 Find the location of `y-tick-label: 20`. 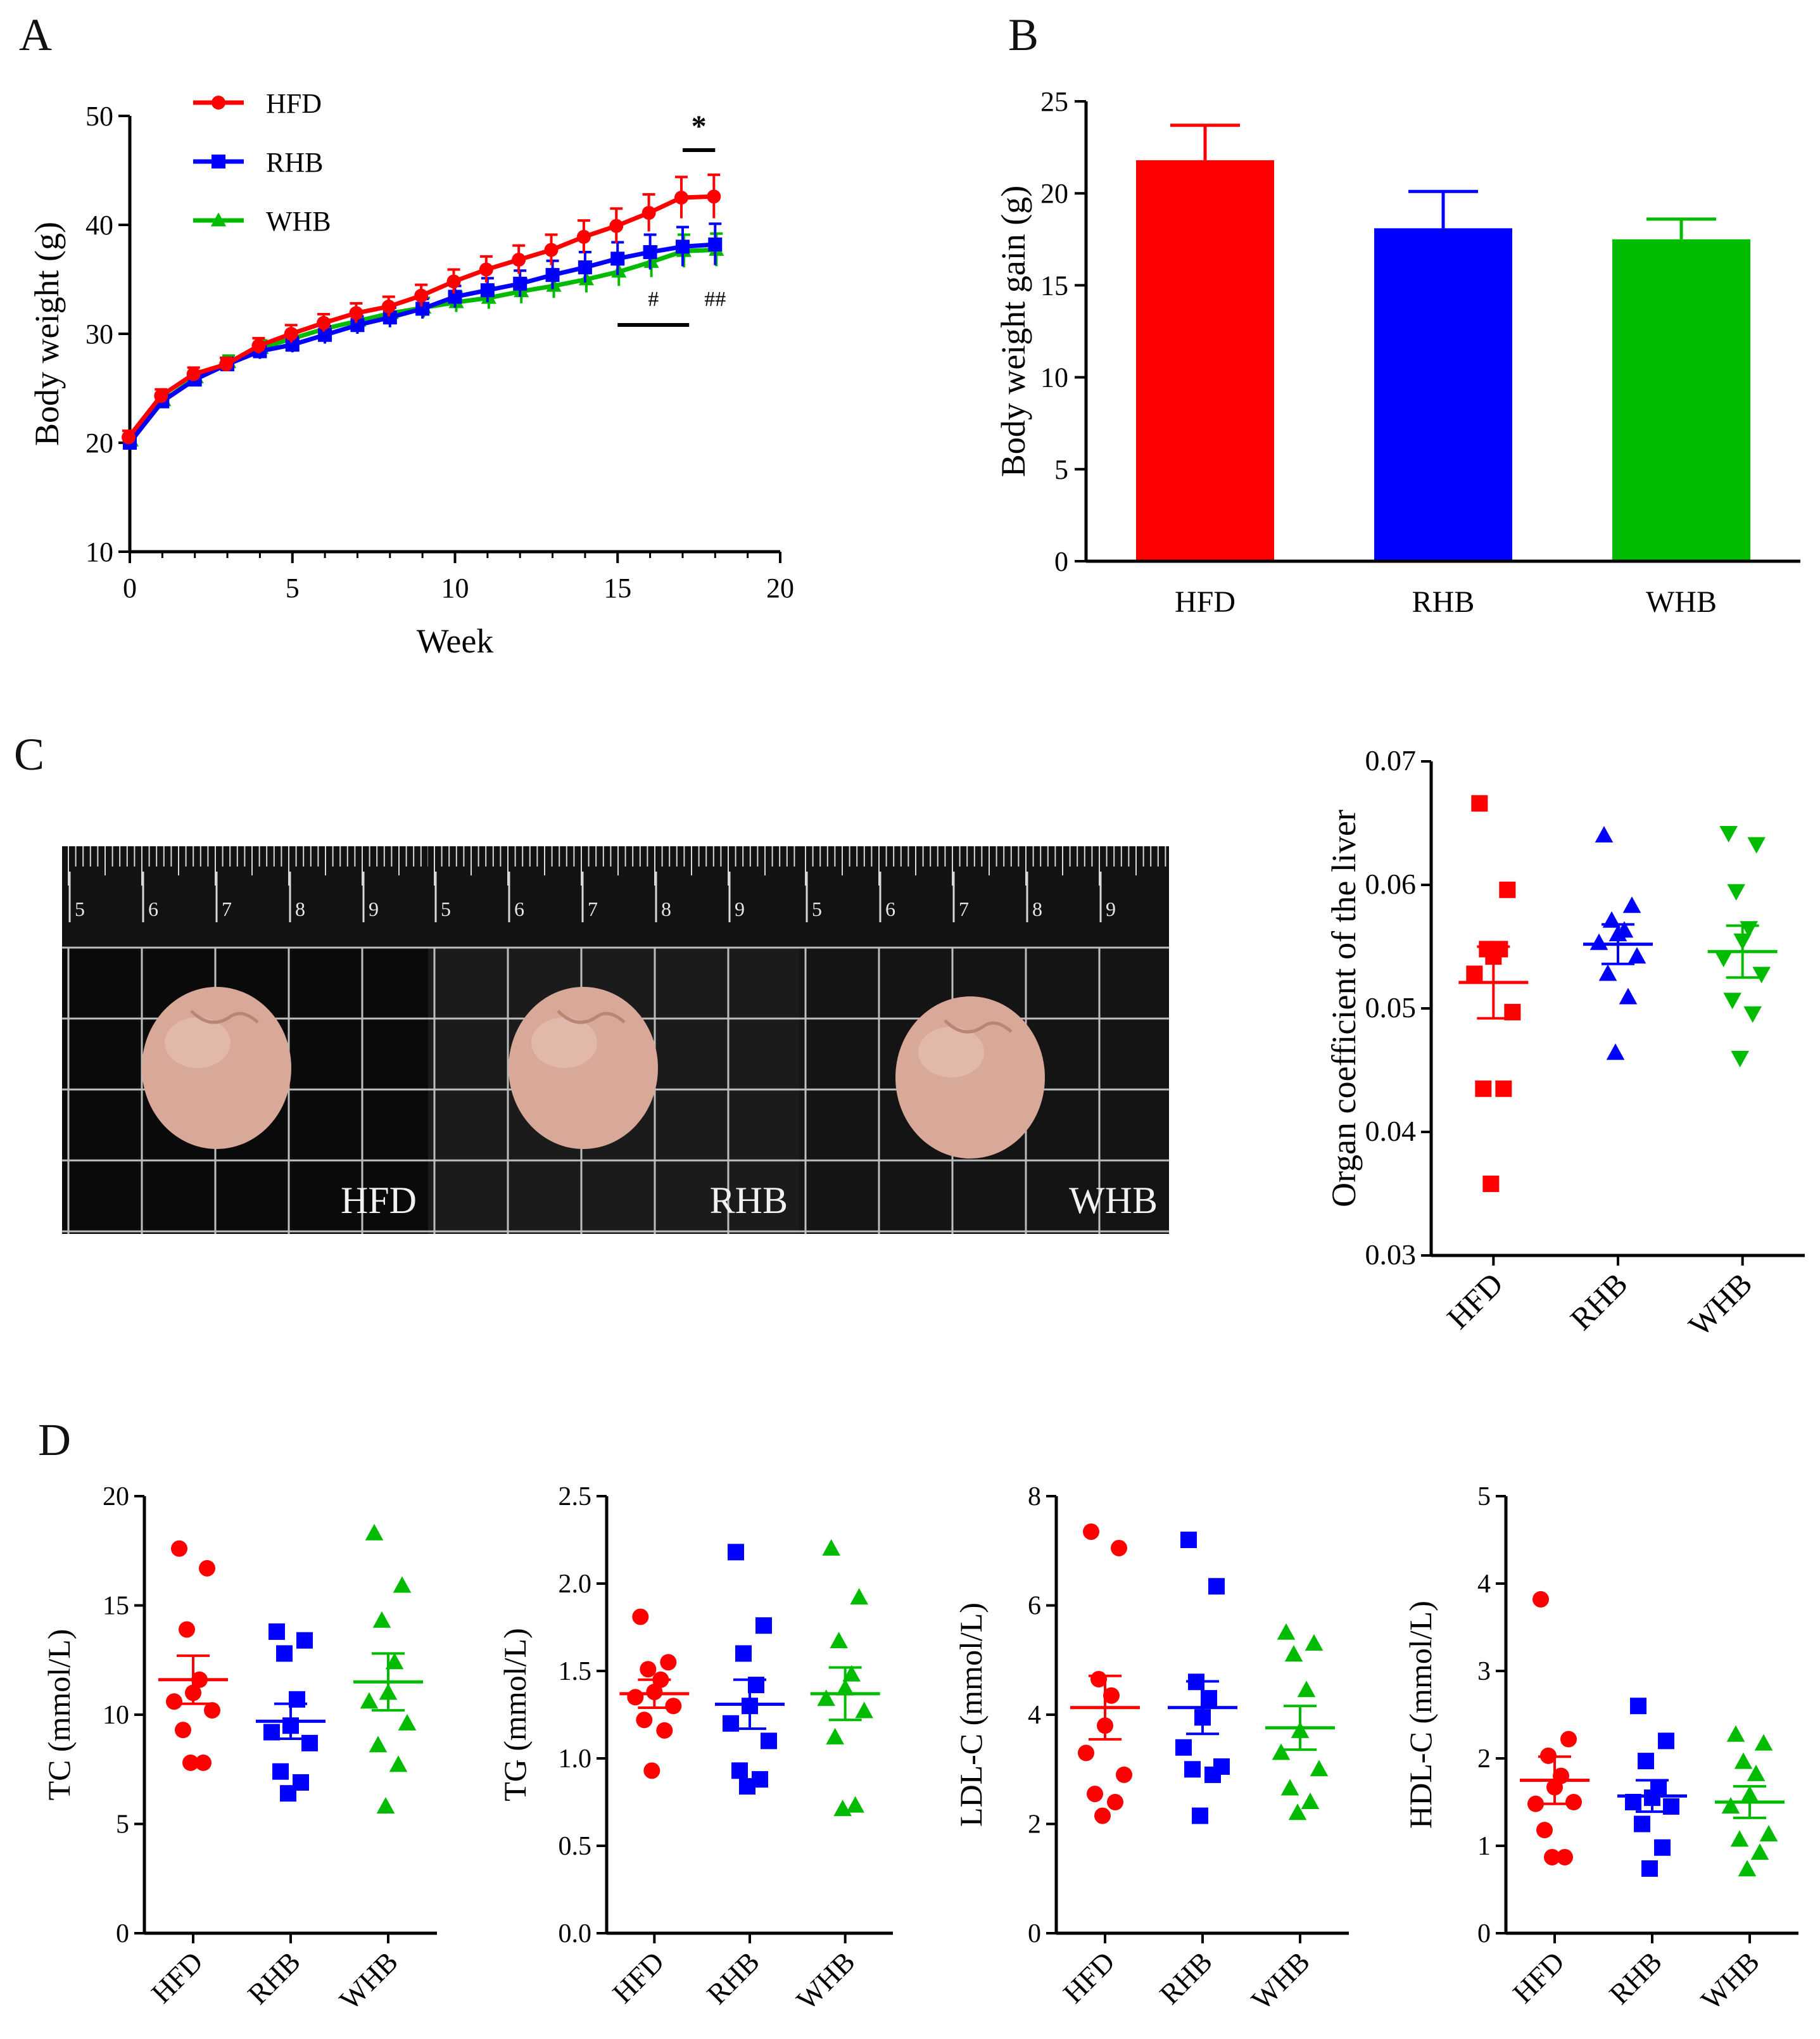

y-tick-label: 20 is located at coordinates (116, 1496).